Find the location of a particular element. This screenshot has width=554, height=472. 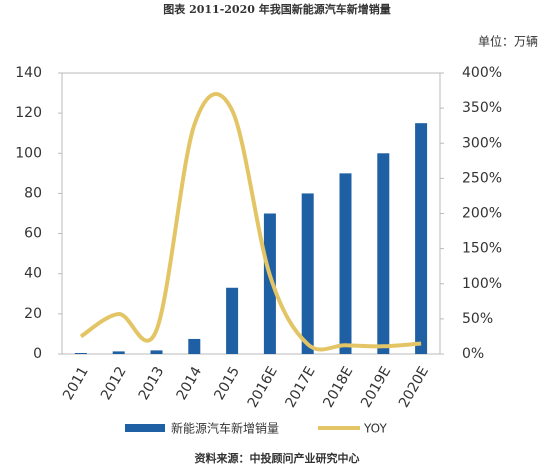

y2-tick-label: 300% is located at coordinates (482, 143).